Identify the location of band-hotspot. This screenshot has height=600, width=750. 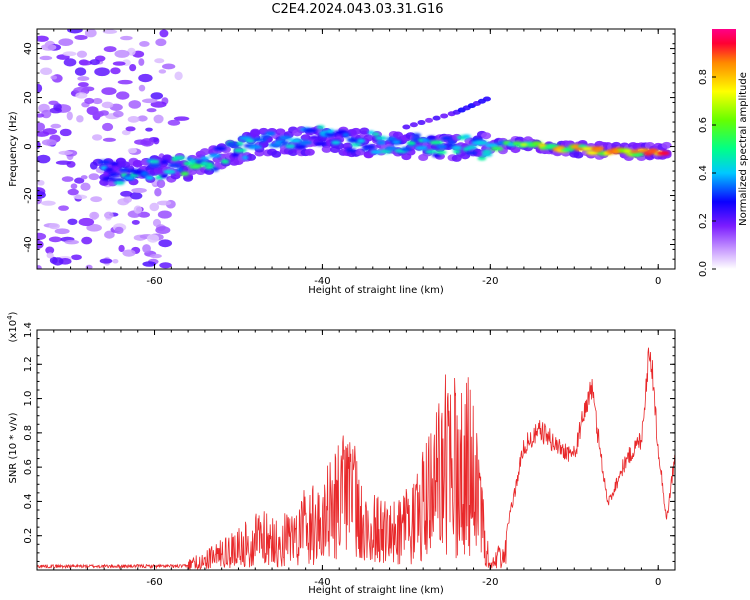
(560, 147).